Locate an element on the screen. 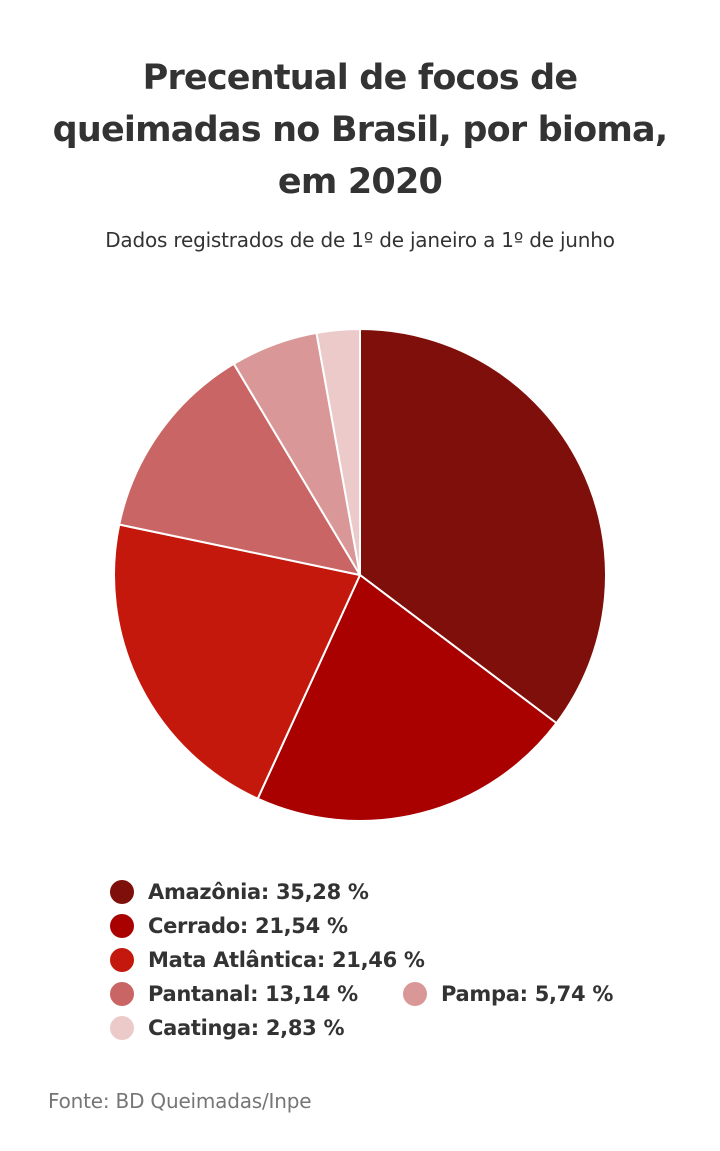  legend-item-pampa: Pampa: 5,74 % is located at coordinates (508, 994).